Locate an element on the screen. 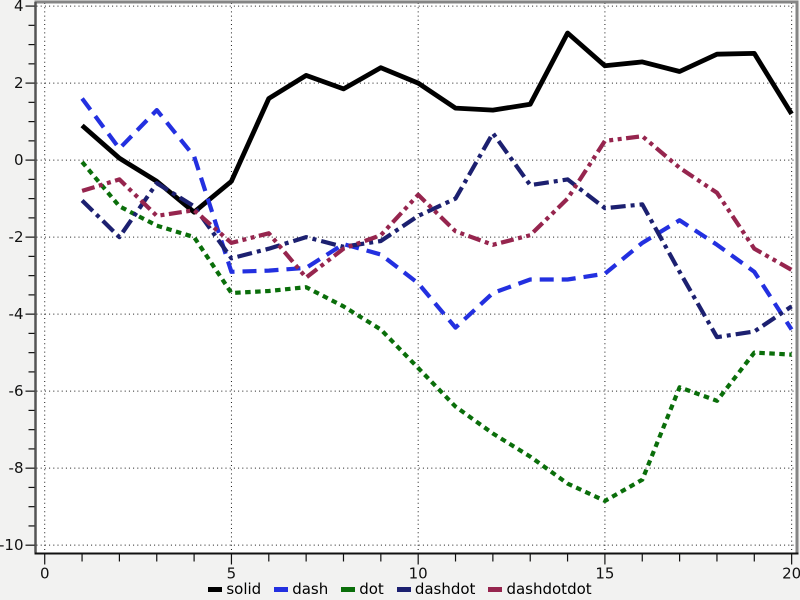 This screenshot has height=600, width=800. y-tick-label: 4 is located at coordinates (19, 7).